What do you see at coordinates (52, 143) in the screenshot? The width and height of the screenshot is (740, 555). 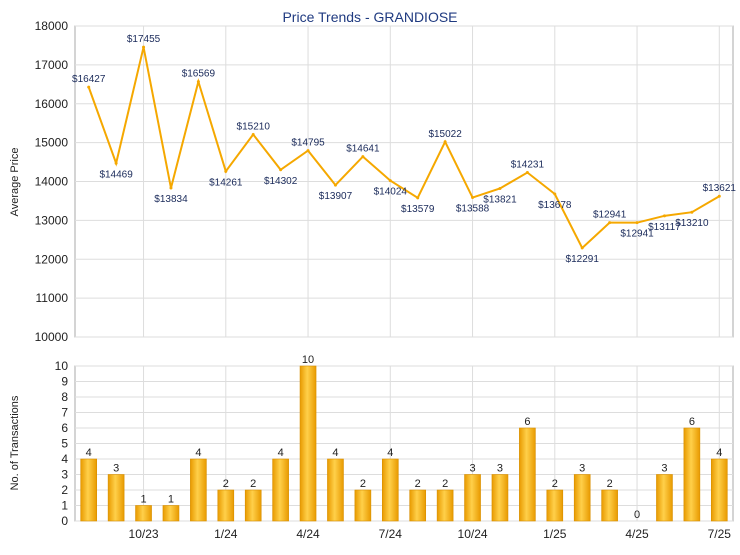 I see `top-y-tick-label: 15000` at bounding box center [52, 143].